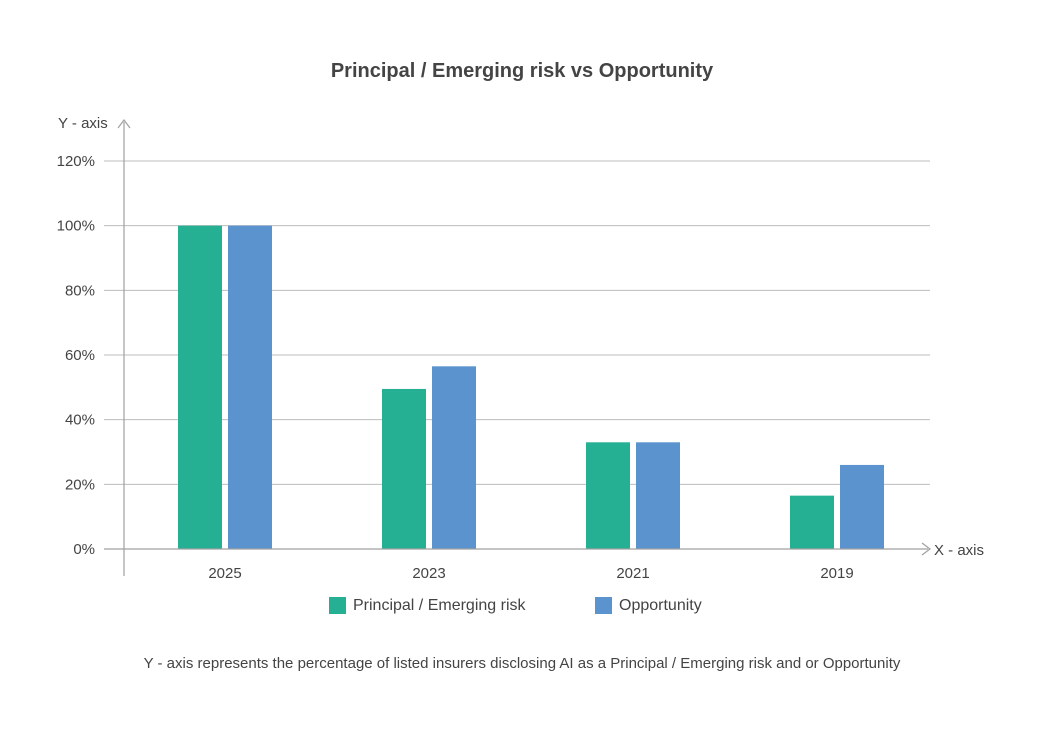 Image resolution: width=1039 pixels, height=735 pixels. What do you see at coordinates (862, 506) in the screenshot?
I see `bar-opportunity-2019` at bounding box center [862, 506].